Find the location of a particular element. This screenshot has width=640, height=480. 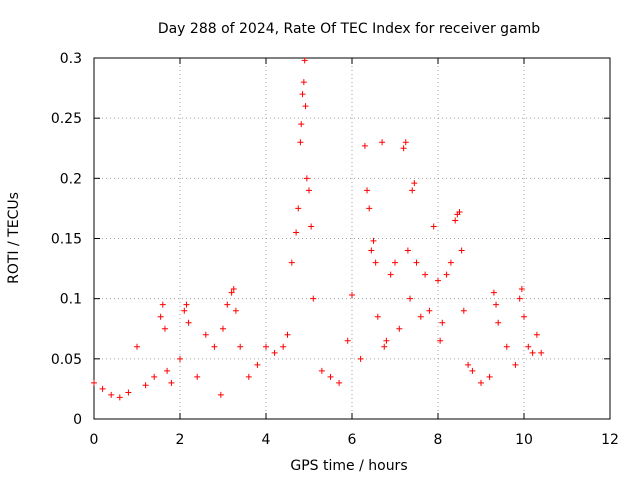

y-axis-label: ROTI / TECUs is located at coordinates (14, 238).